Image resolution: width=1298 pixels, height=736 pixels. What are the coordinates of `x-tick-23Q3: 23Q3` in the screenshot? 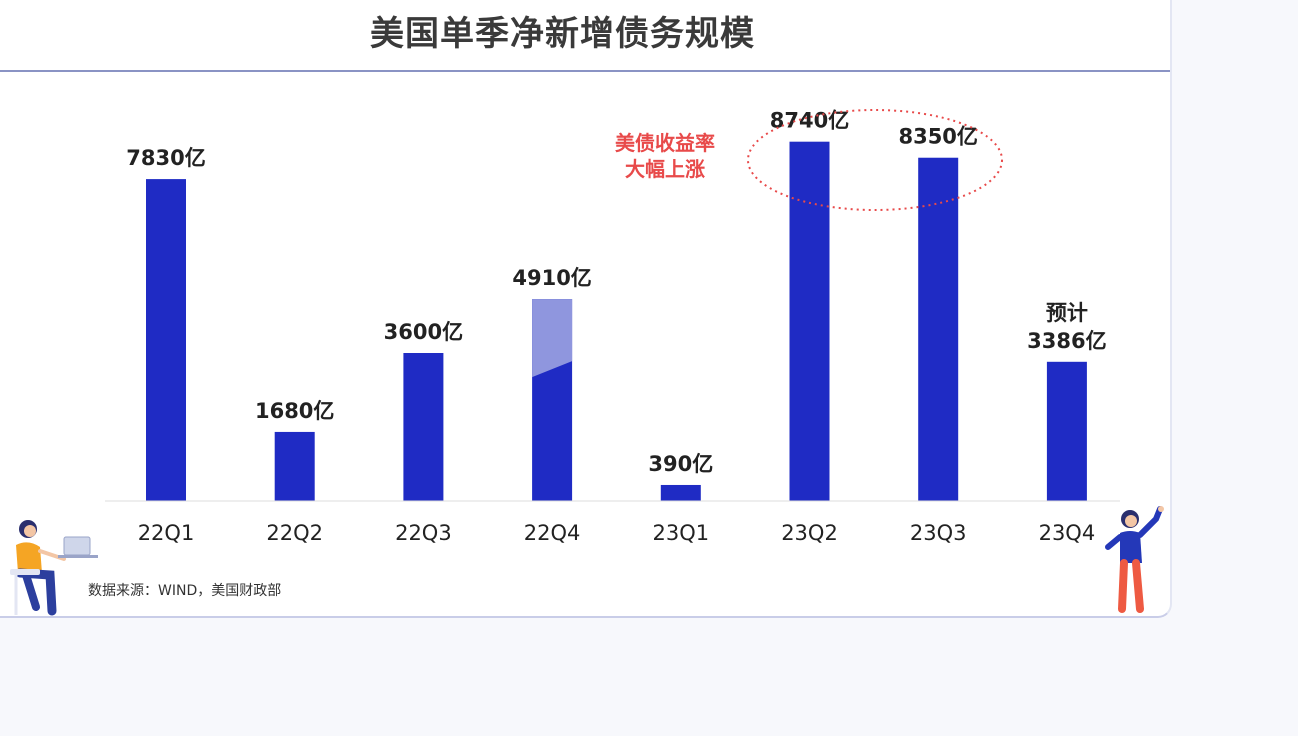 It's located at (938, 533).